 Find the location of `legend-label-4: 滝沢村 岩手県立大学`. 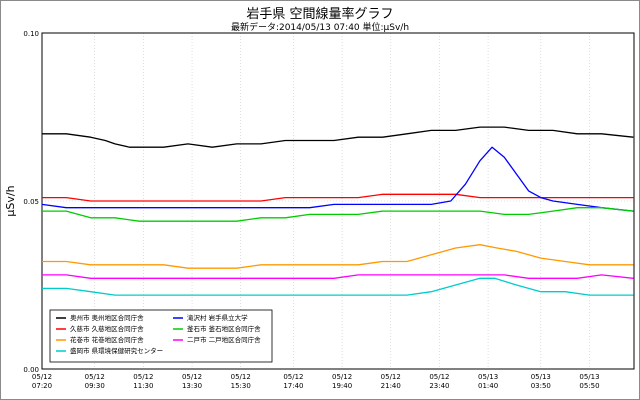

legend-label-4: 滝沢村 岩手県立大学 is located at coordinates (217, 317).